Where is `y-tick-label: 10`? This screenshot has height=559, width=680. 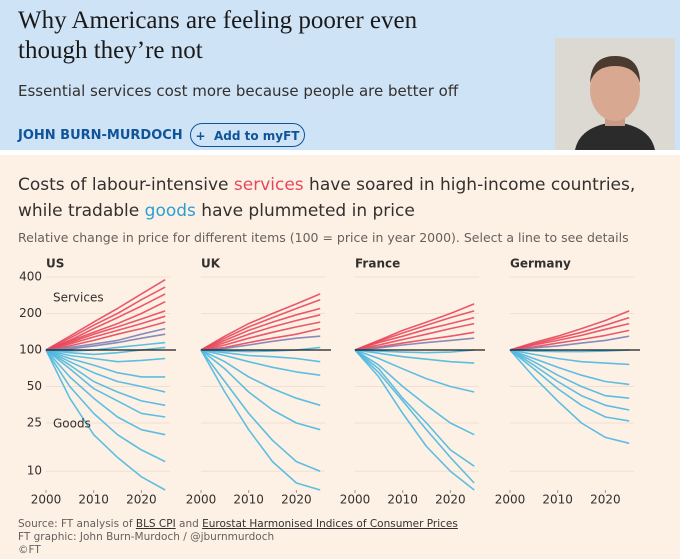
y-tick-label: 10 is located at coordinates (34, 471).